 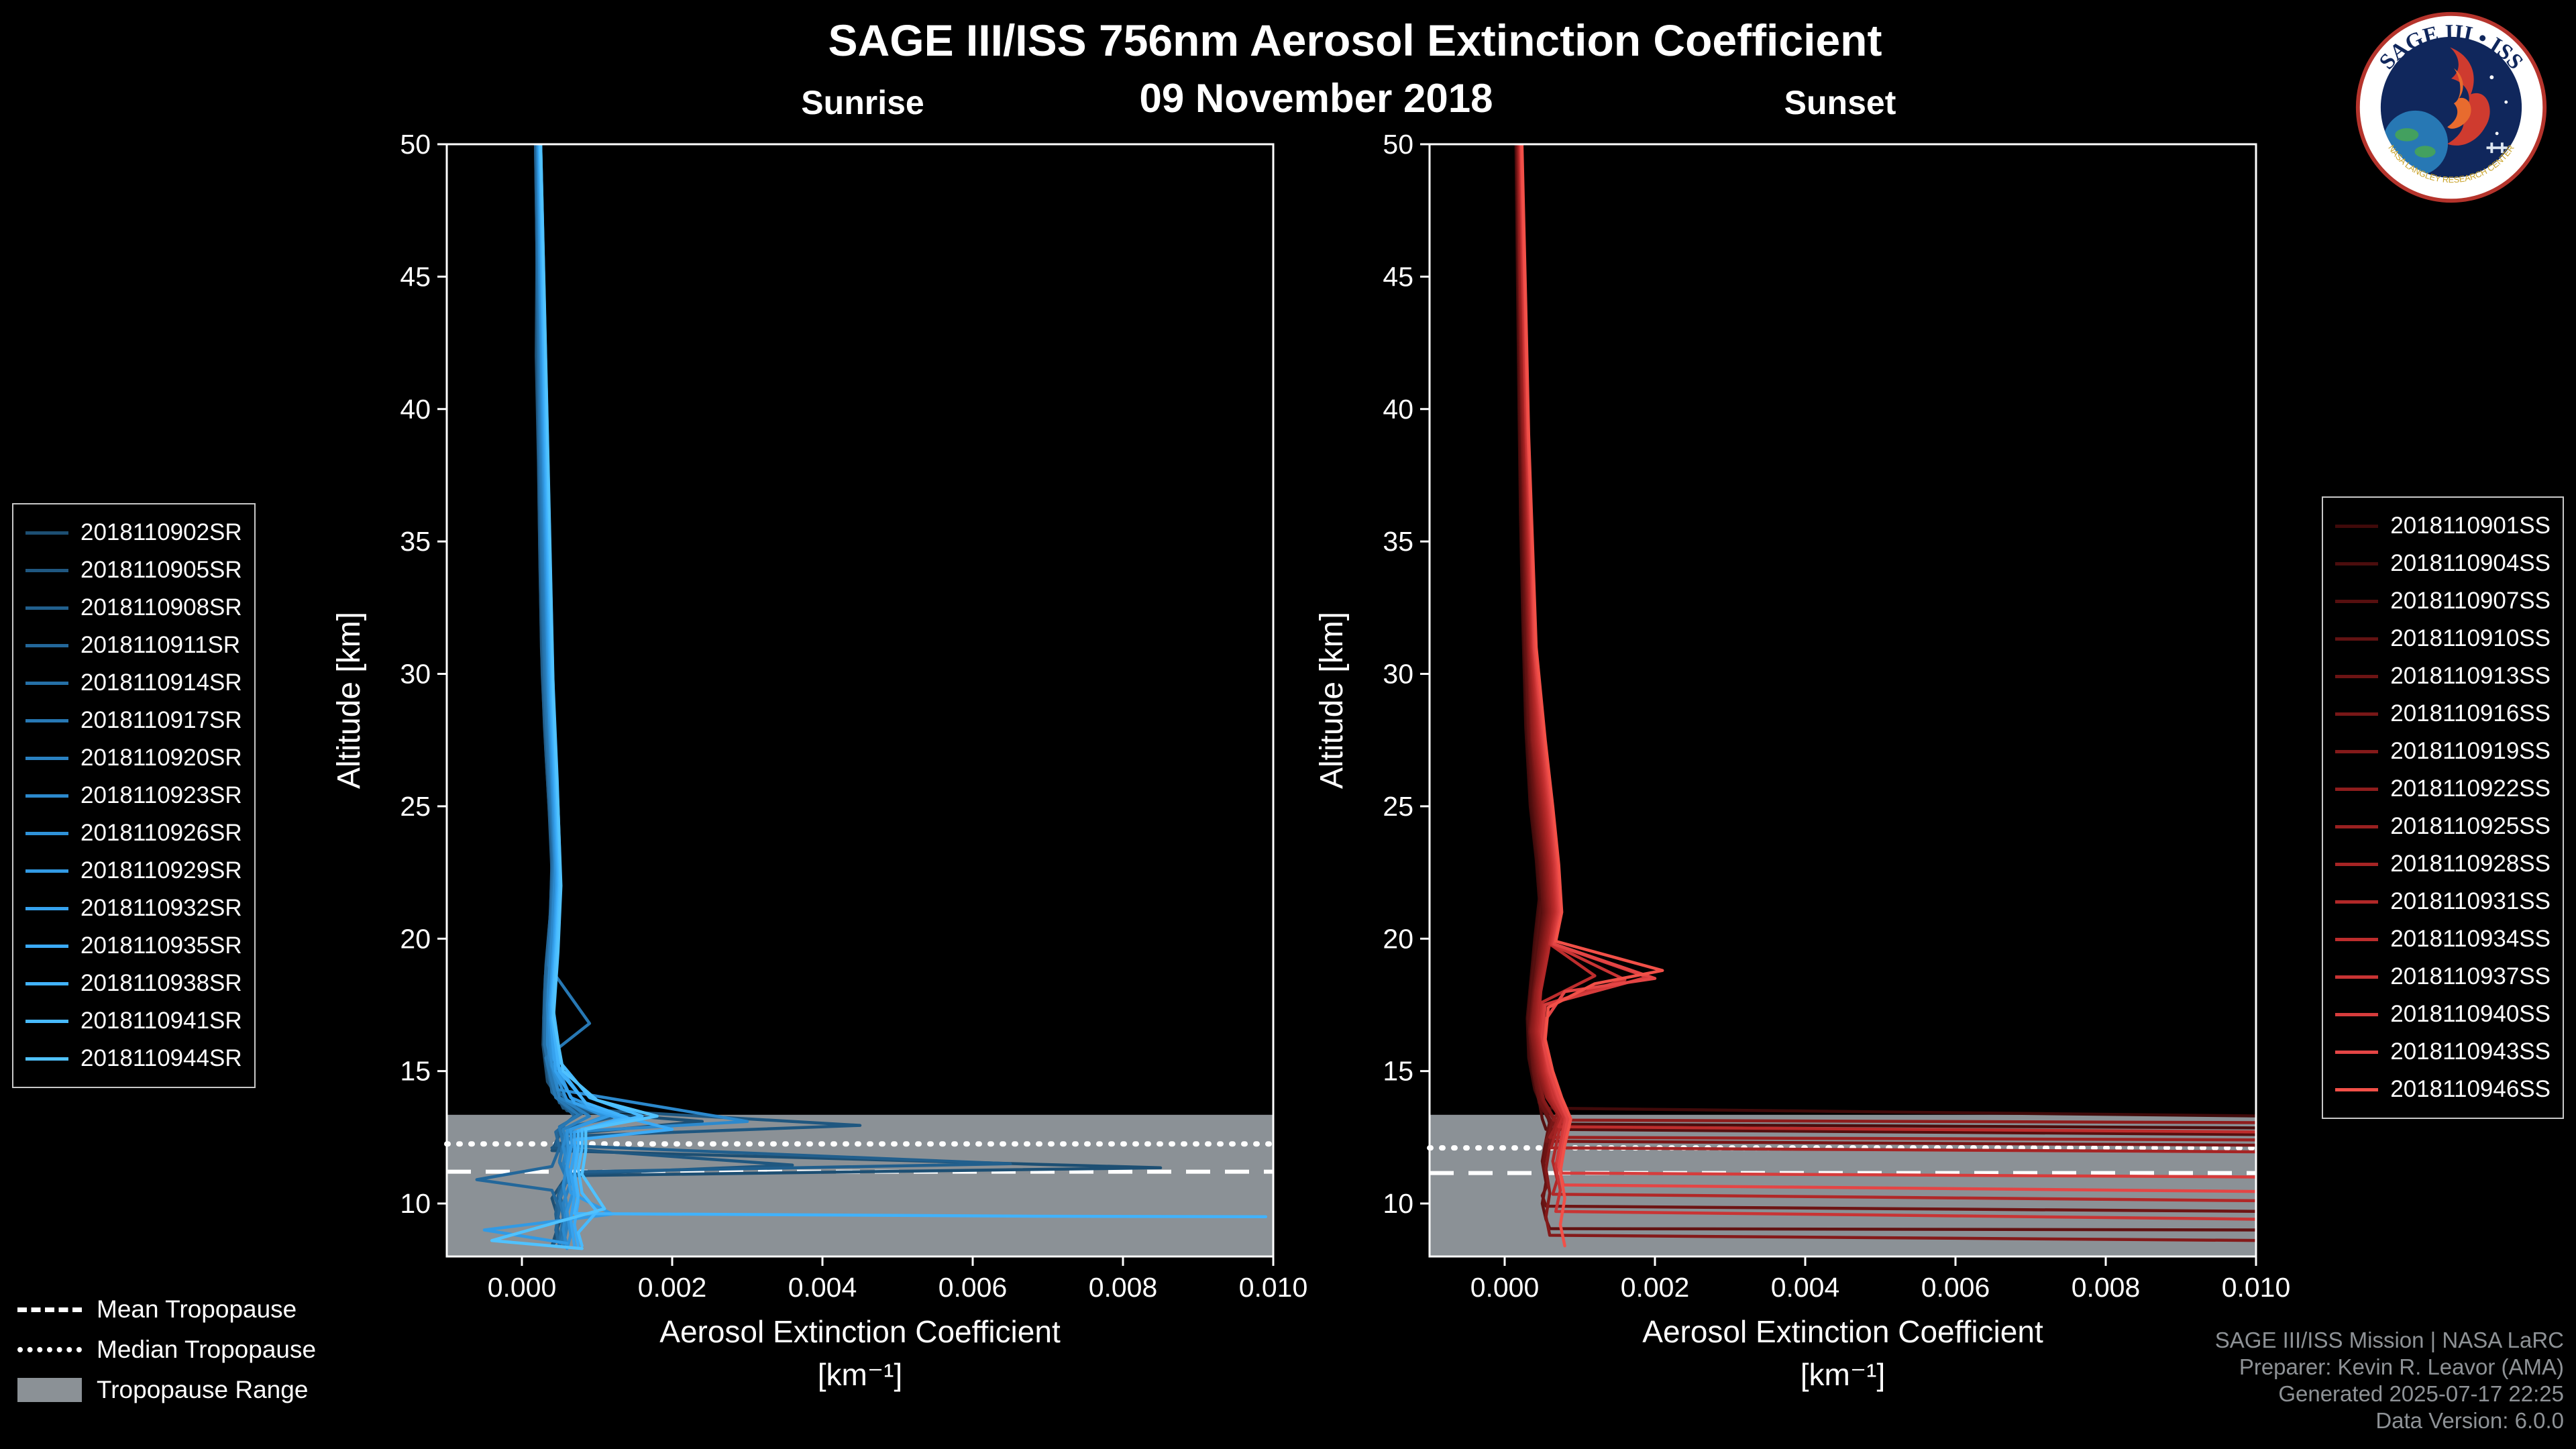 I want to click on legend-item: 2018110919SS, so click(x=2443, y=751).